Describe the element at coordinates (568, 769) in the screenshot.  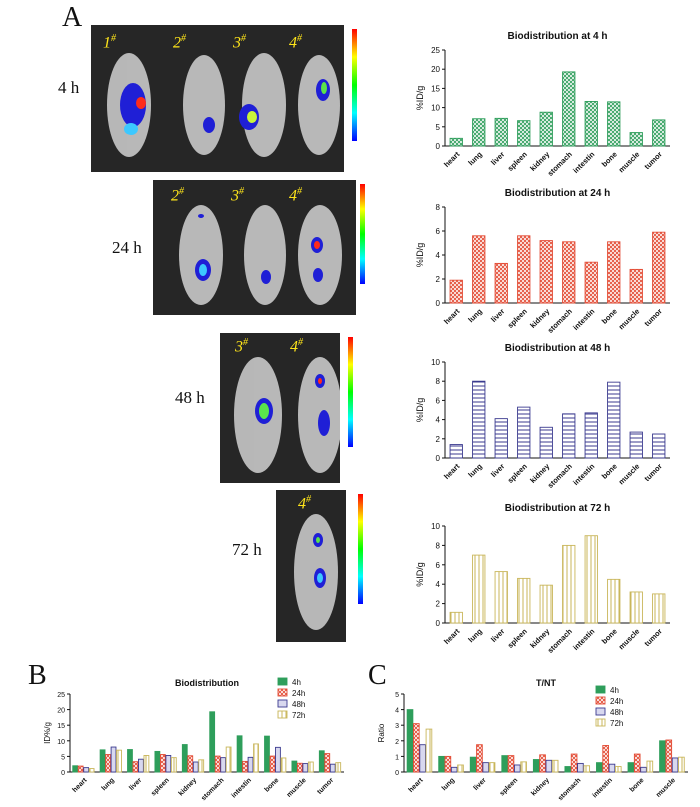
I see `bar-stomach-4h` at that location.